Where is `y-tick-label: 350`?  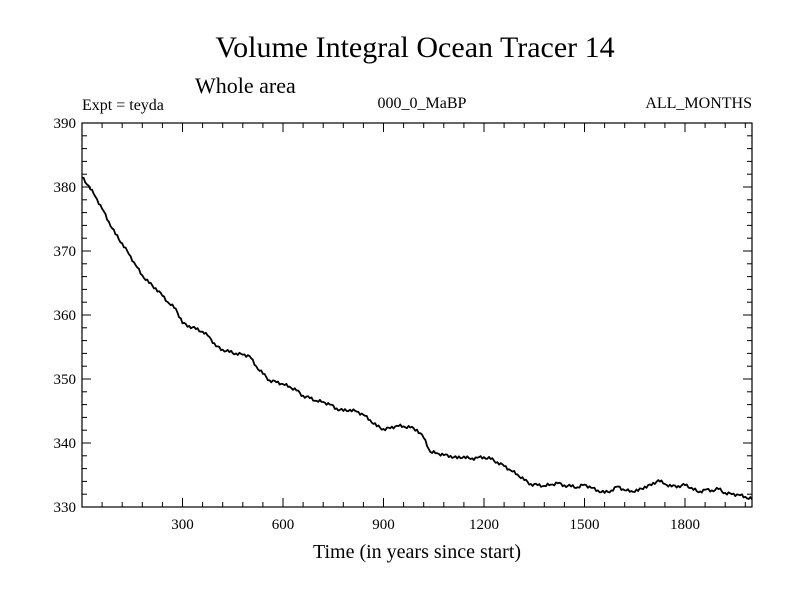 y-tick-label: 350 is located at coordinates (65, 380).